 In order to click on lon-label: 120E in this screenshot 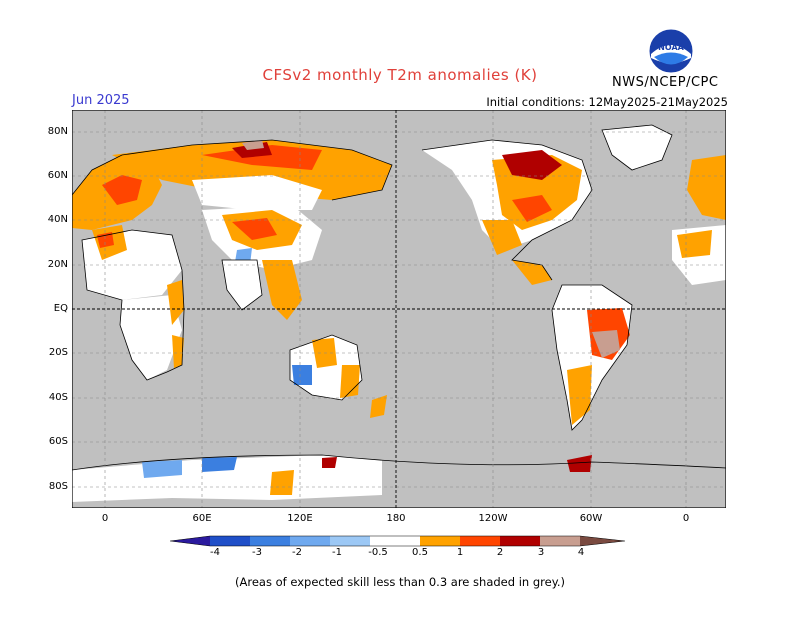, I will do `click(300, 518)`.